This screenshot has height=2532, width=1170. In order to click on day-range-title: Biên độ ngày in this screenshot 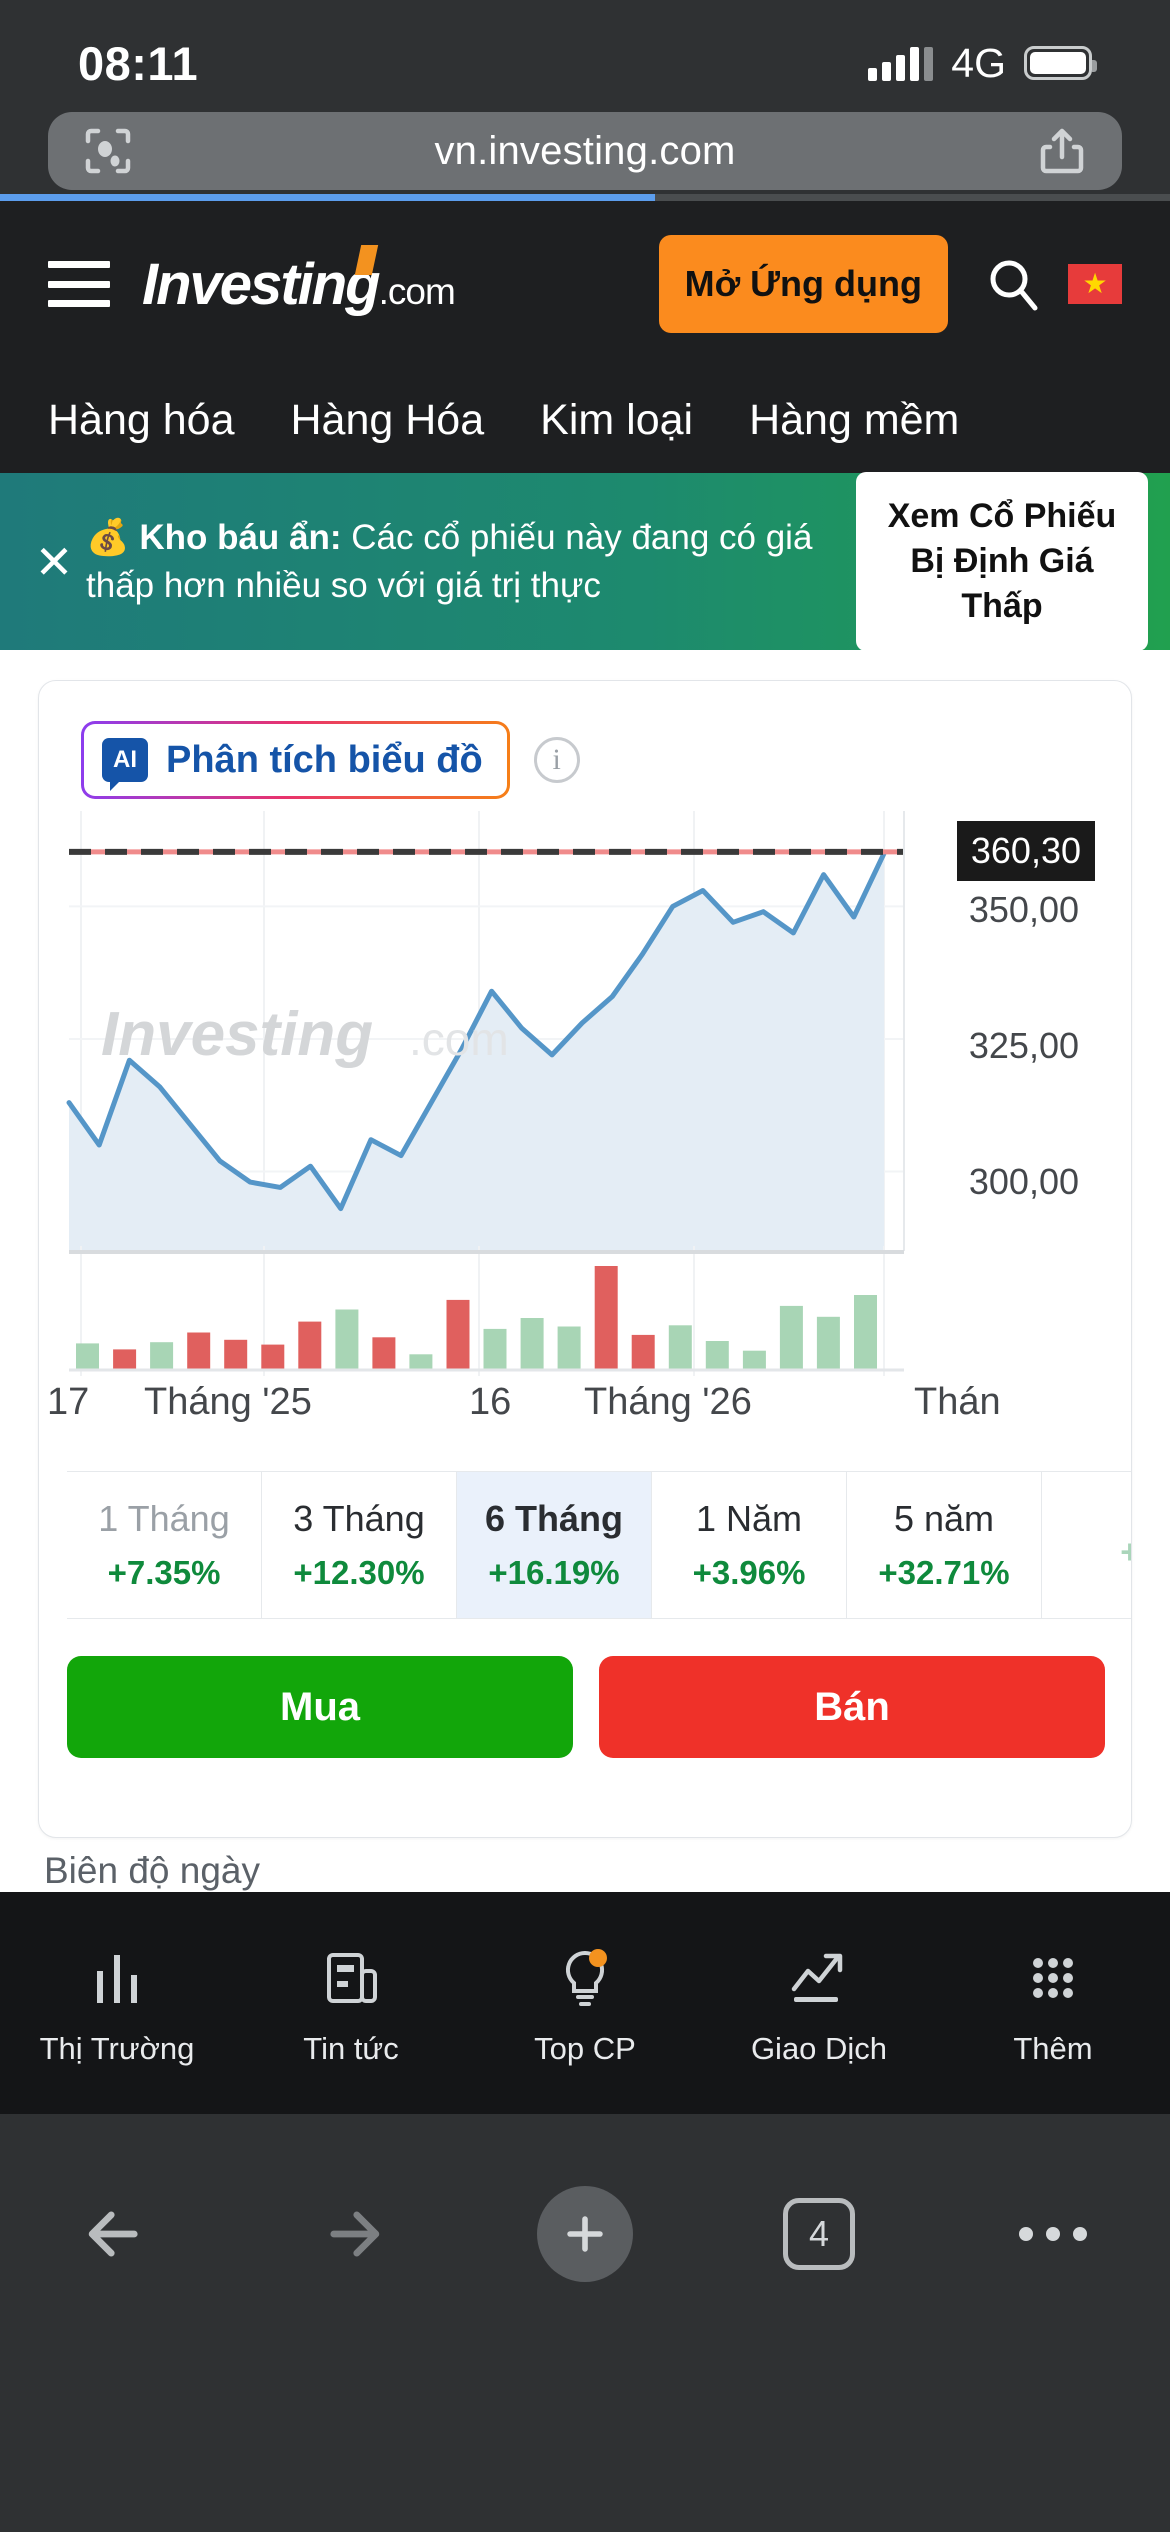, I will do `click(152, 1870)`.